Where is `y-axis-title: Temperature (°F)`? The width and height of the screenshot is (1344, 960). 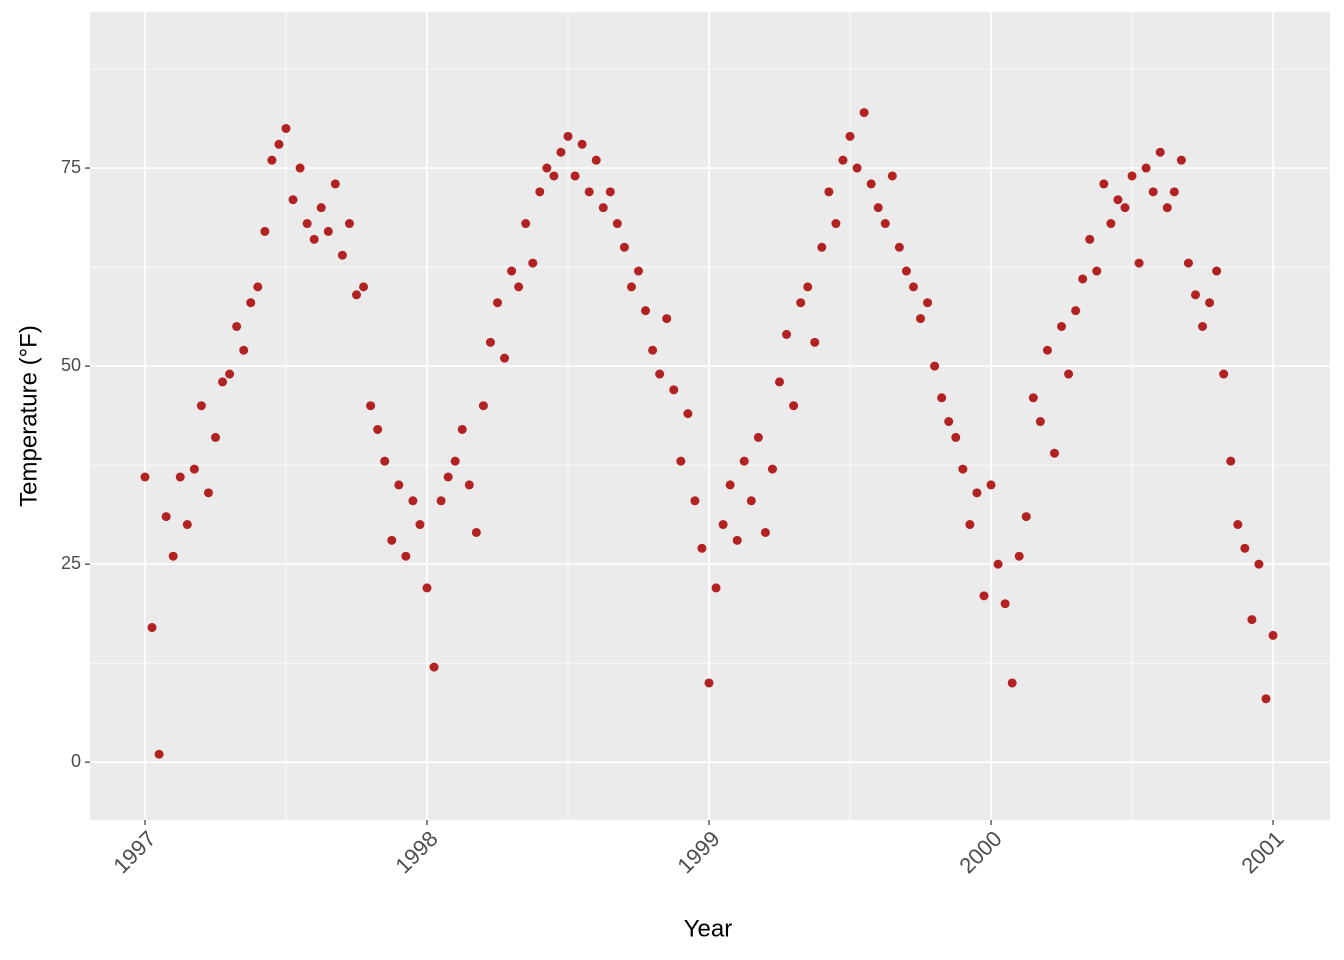 y-axis-title: Temperature (°F) is located at coordinates (28, 416).